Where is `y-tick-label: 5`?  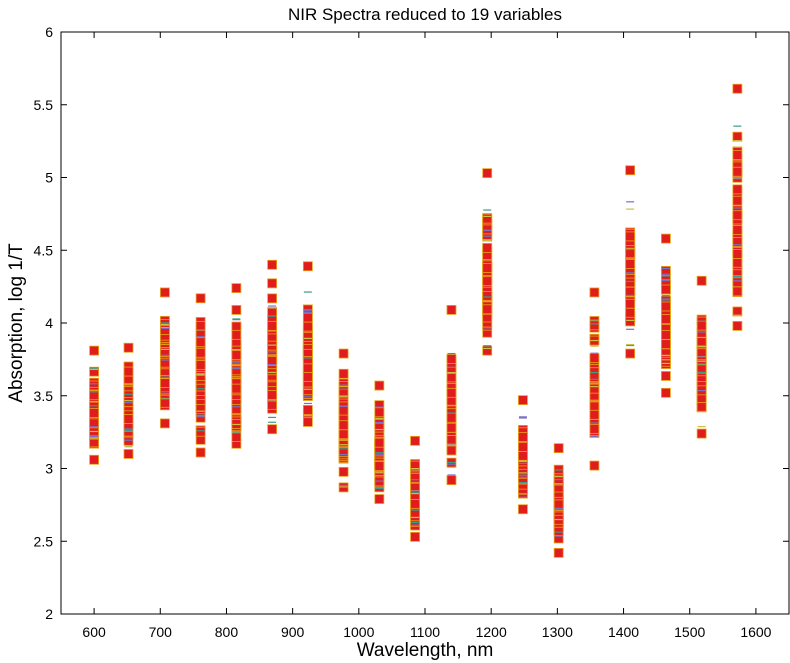 y-tick-label: 5 is located at coordinates (49, 178).